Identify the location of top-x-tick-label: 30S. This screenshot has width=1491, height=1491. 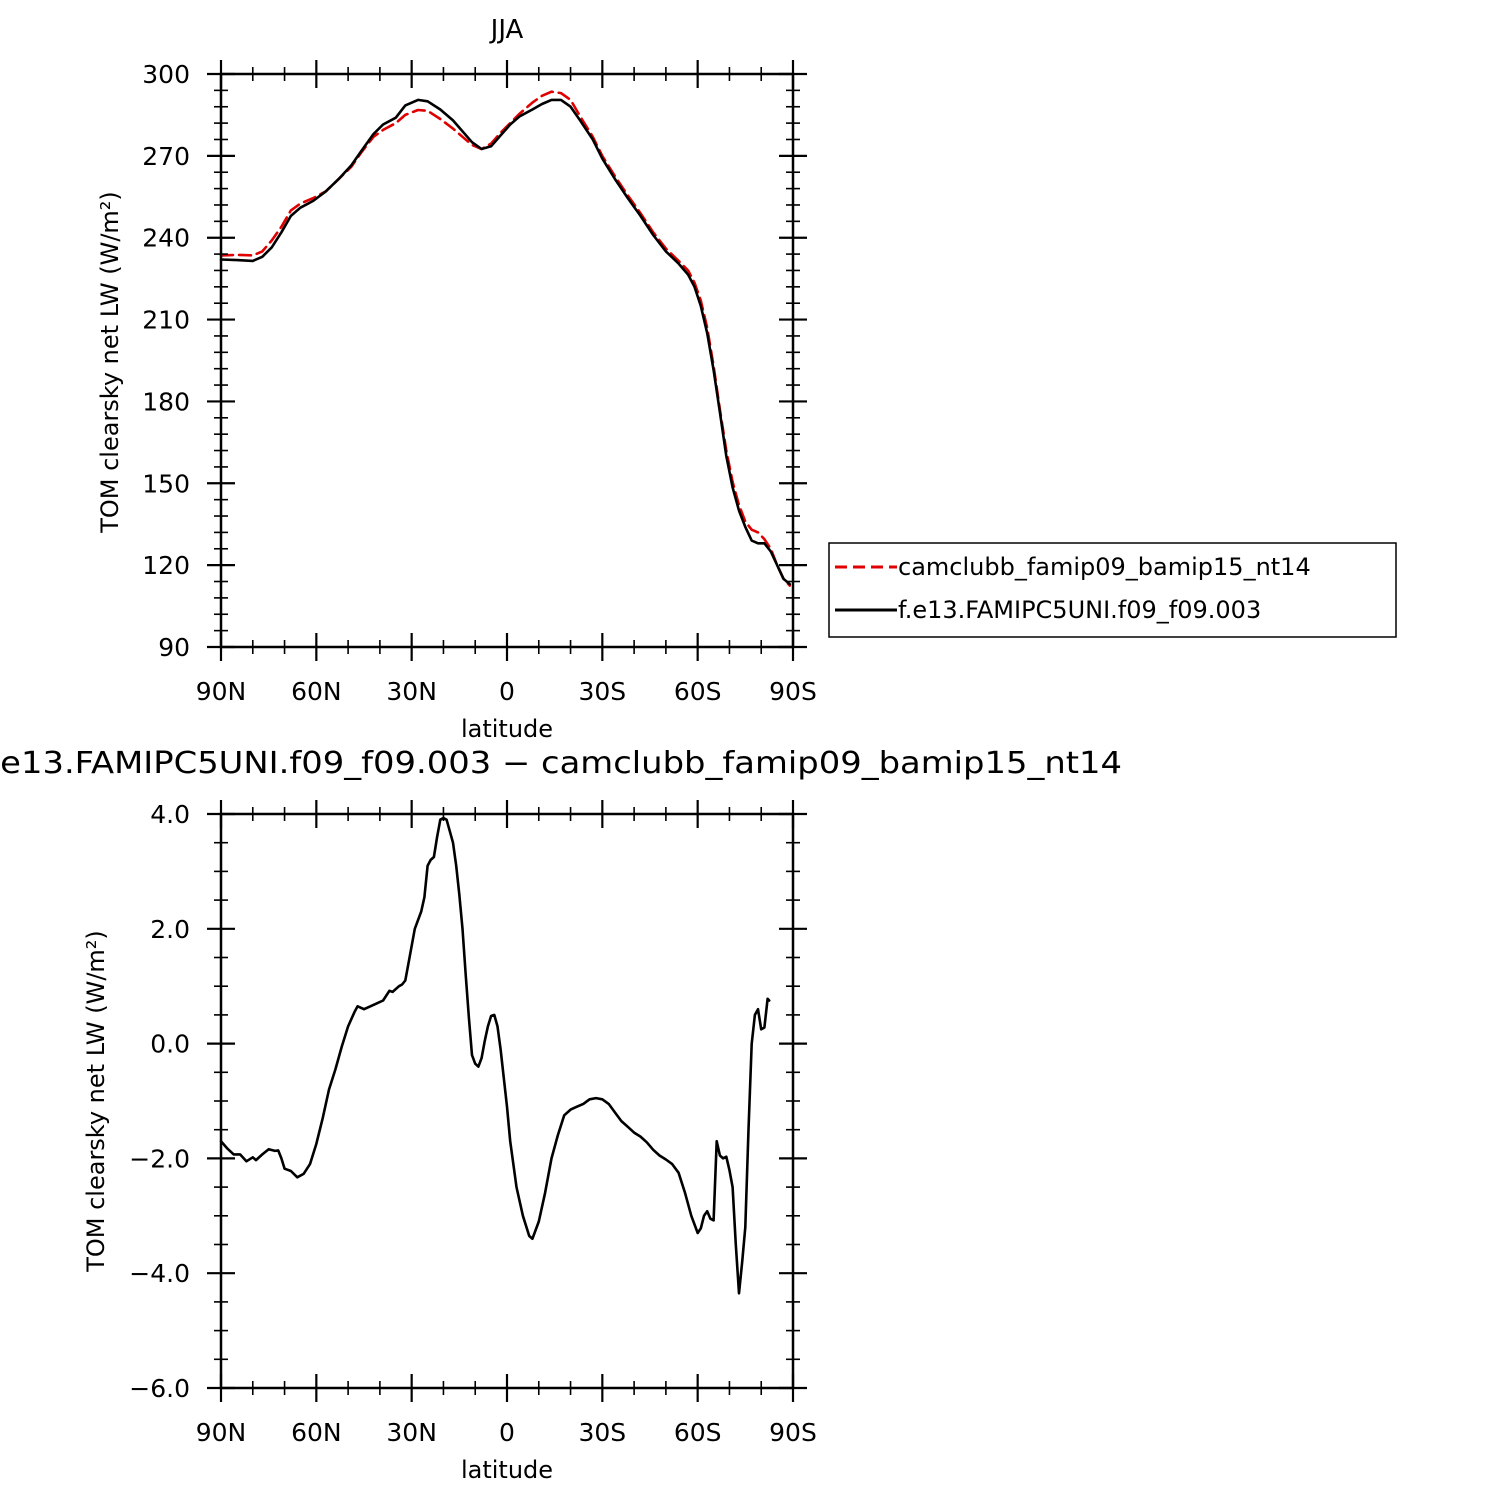
(602, 691).